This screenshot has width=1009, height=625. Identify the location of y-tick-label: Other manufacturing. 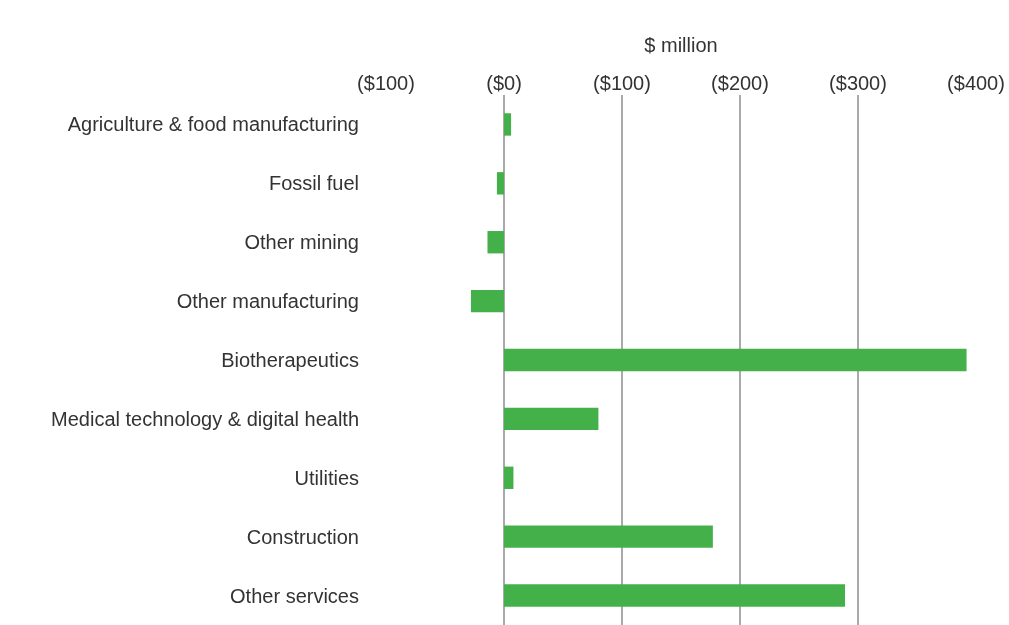
(267, 301).